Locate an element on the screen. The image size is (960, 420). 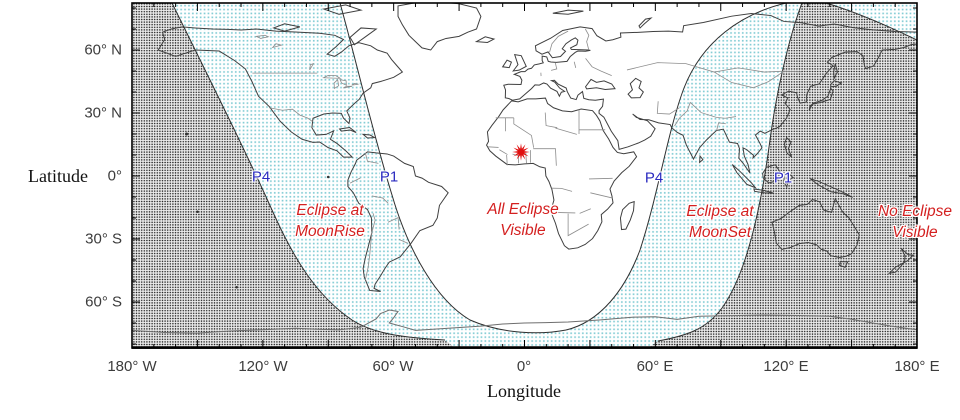
contact-label-p4-west: P4 is located at coordinates (261, 177).